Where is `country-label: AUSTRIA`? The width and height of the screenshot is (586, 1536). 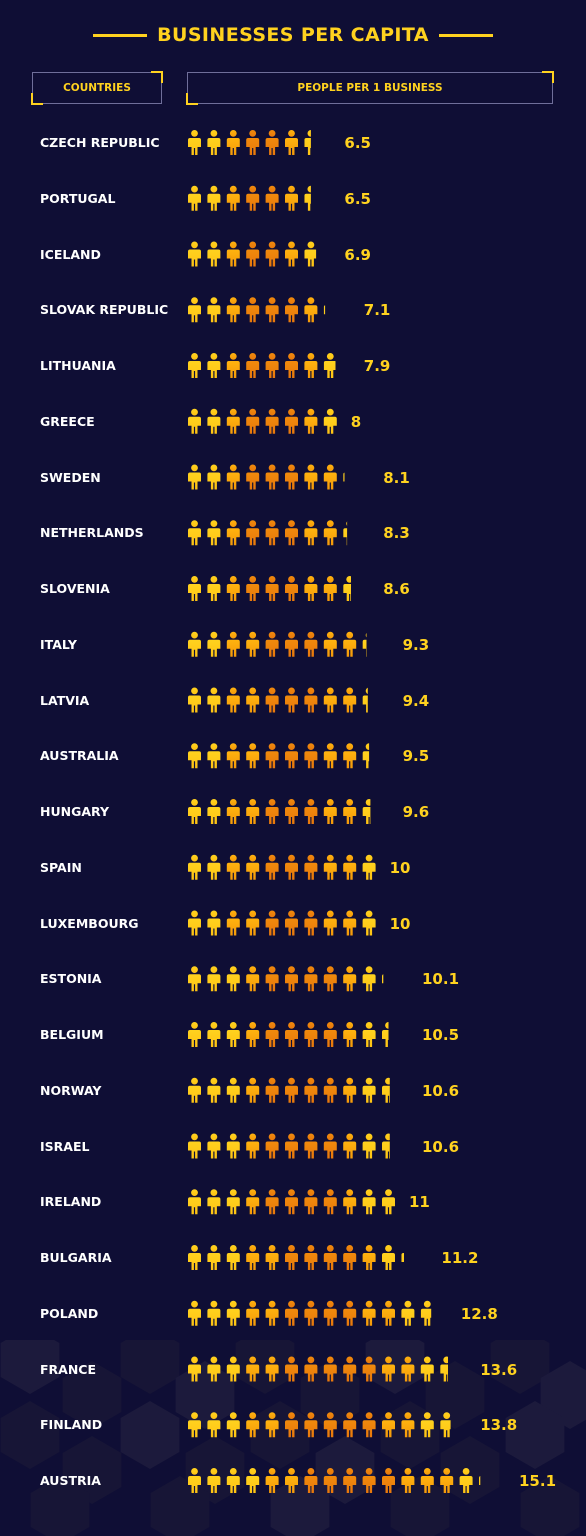
country-label: AUSTRIA is located at coordinates (70, 1480).